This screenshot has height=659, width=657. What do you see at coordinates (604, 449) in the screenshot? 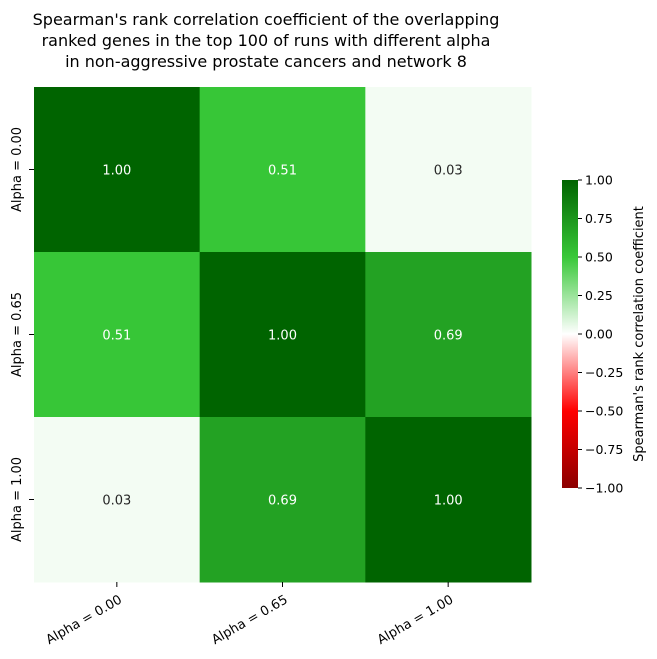
I see `colorbar-tick-label: −0.75` at bounding box center [604, 449].